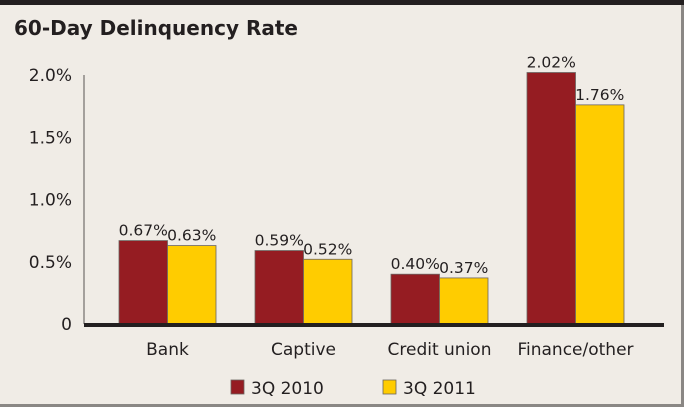 The width and height of the screenshot is (684, 407). Describe the element at coordinates (287, 389) in the screenshot. I see `legend-label: 3Q 2010` at that location.